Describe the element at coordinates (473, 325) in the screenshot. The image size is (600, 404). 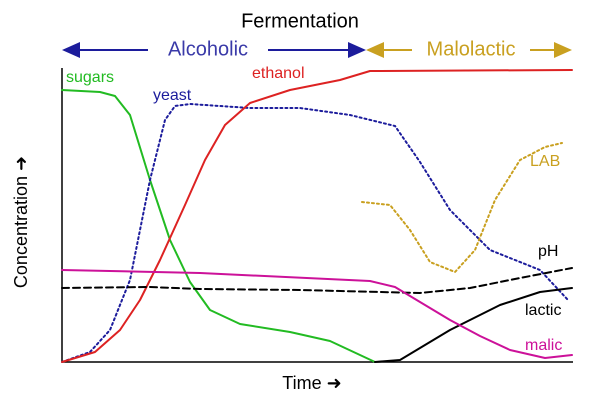
I see `lactic-curve` at that location.